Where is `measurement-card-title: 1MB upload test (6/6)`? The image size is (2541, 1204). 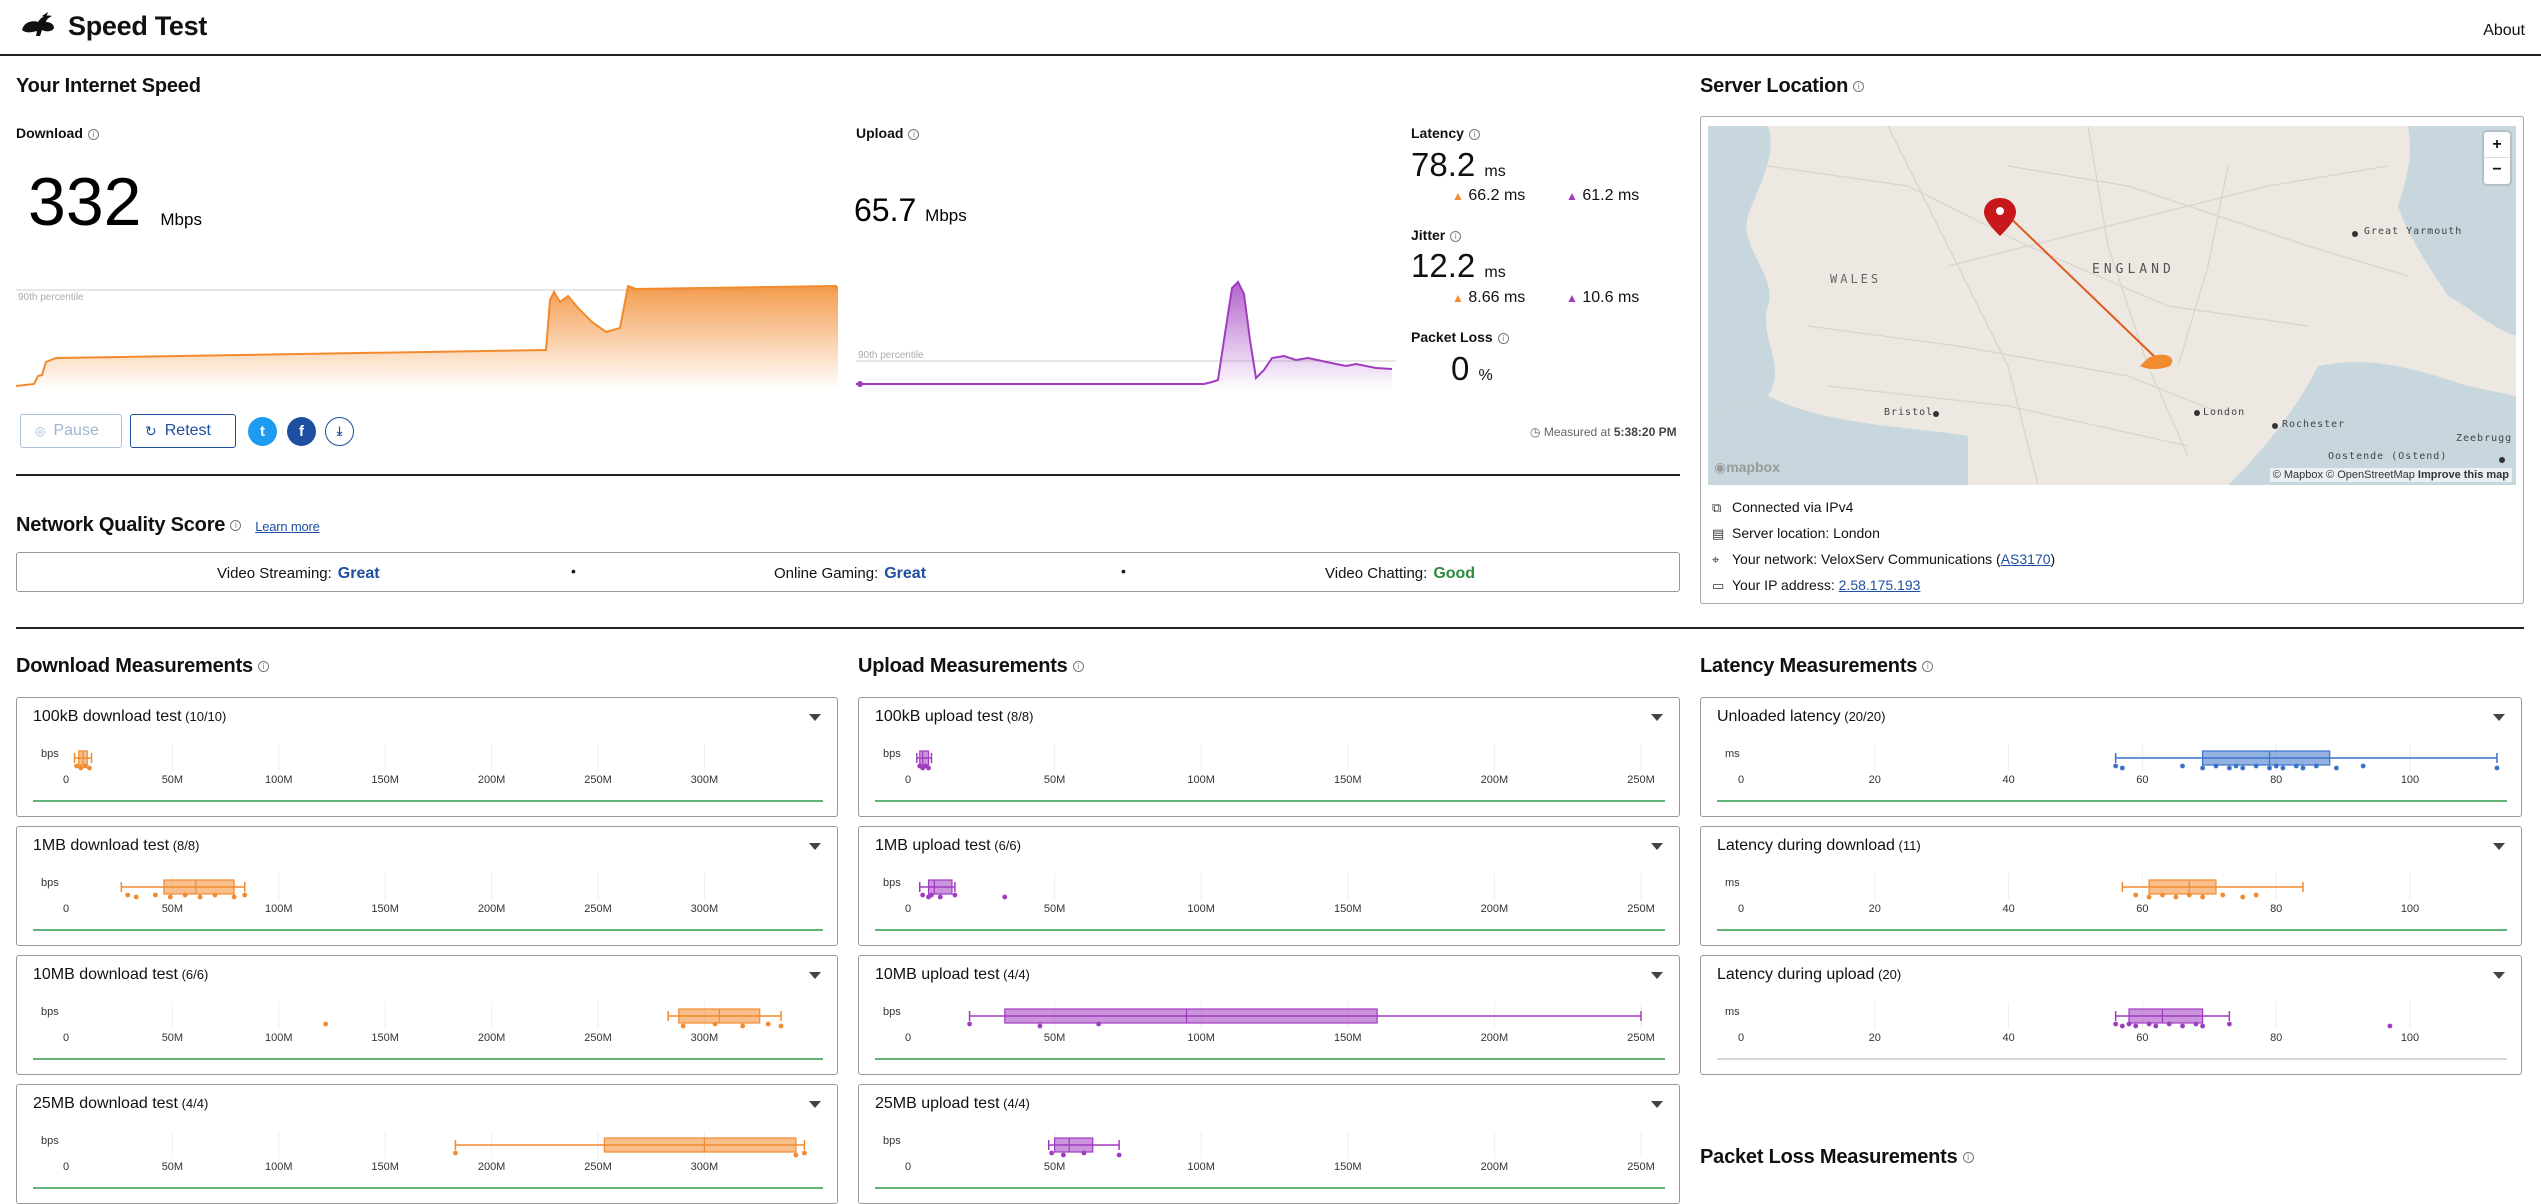 measurement-card-title: 1MB upload test (6/6) is located at coordinates (948, 846).